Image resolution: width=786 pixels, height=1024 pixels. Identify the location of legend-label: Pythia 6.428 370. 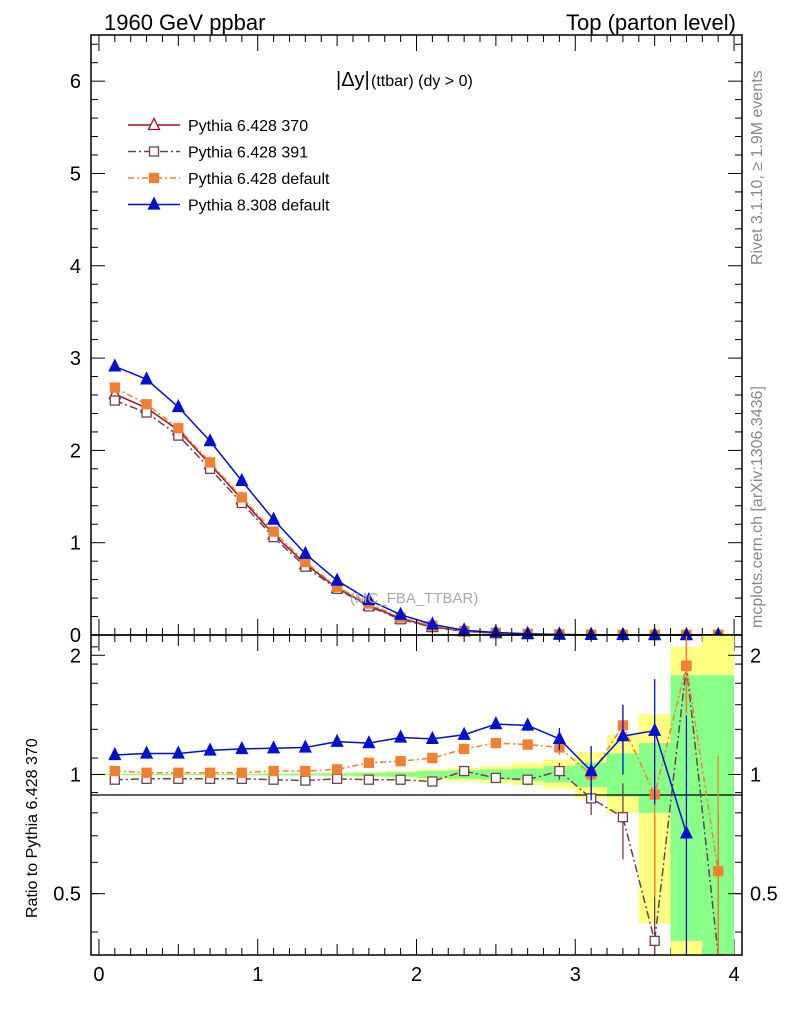
(248, 126).